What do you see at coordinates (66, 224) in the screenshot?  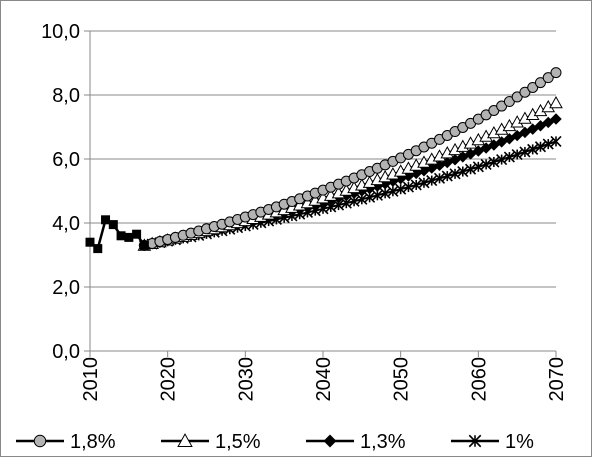 I see `y-tick-label: 4,0` at bounding box center [66, 224].